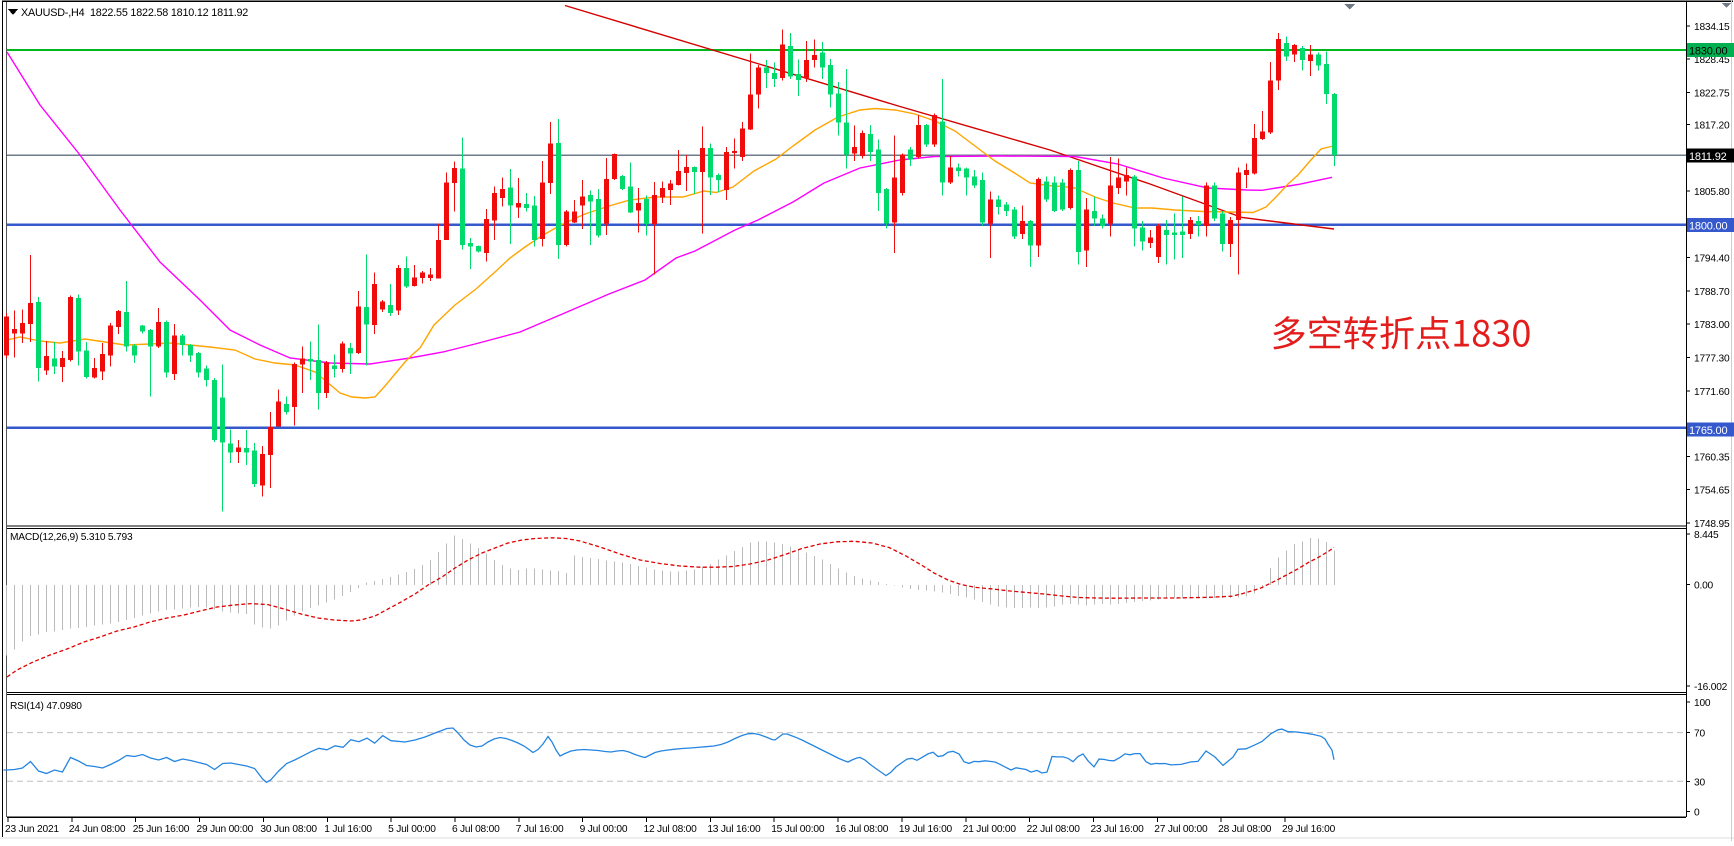 This screenshot has width=1734, height=846. I want to click on svg-text: 1771.60, so click(1712, 392).